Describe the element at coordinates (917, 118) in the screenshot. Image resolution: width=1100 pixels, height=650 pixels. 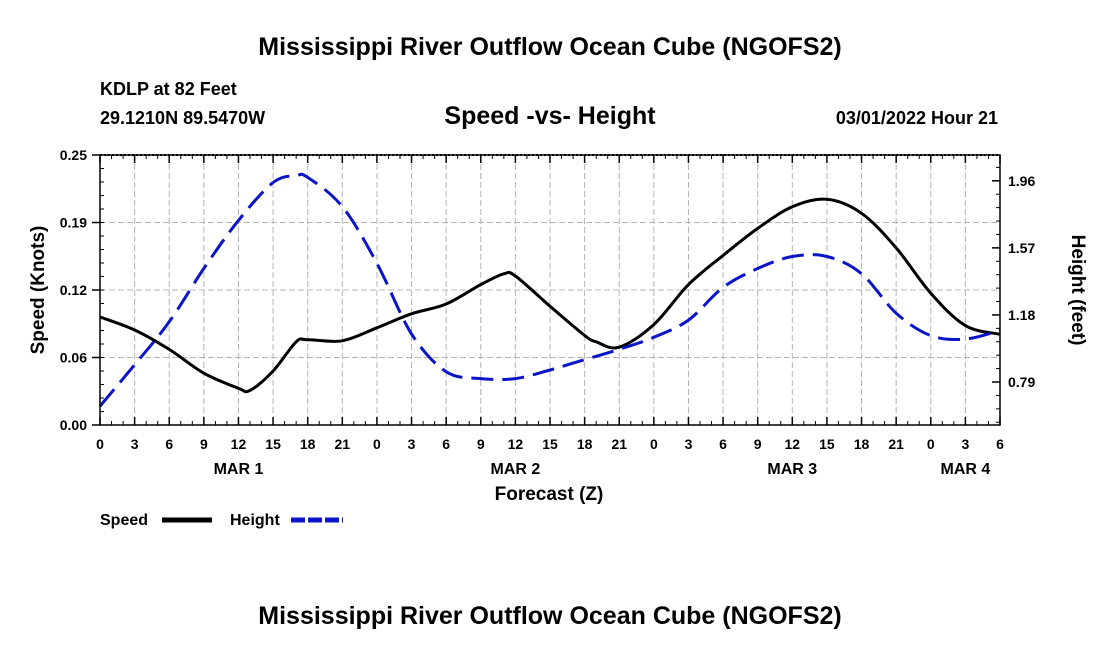
I see `forecast-datetime: 03/01/2022 Hour 21` at that location.